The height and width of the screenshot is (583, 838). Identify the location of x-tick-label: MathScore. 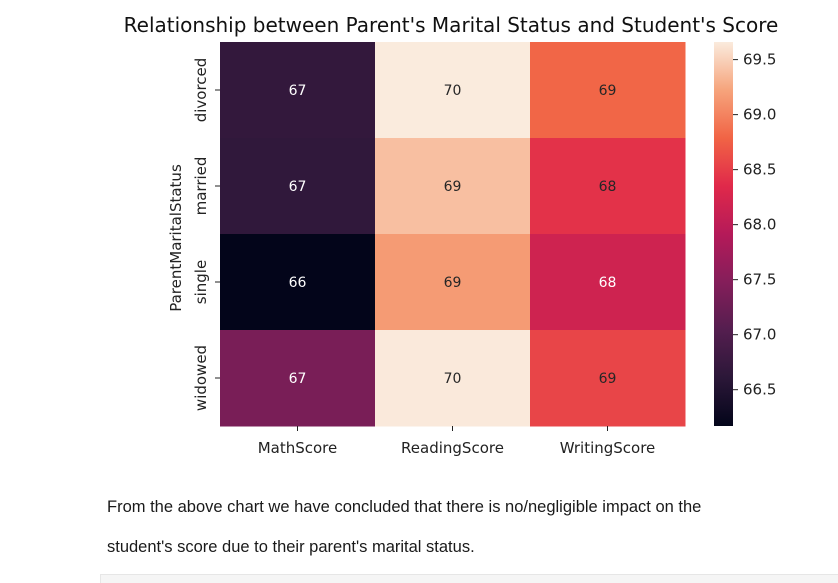
(298, 448).